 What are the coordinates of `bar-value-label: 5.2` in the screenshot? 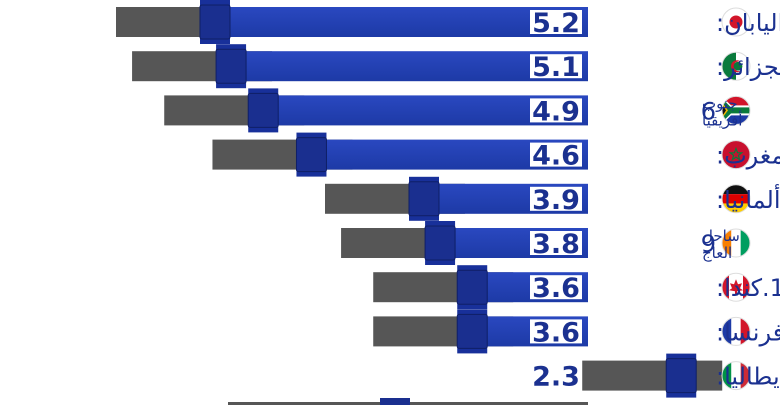 It's located at (556, 23).